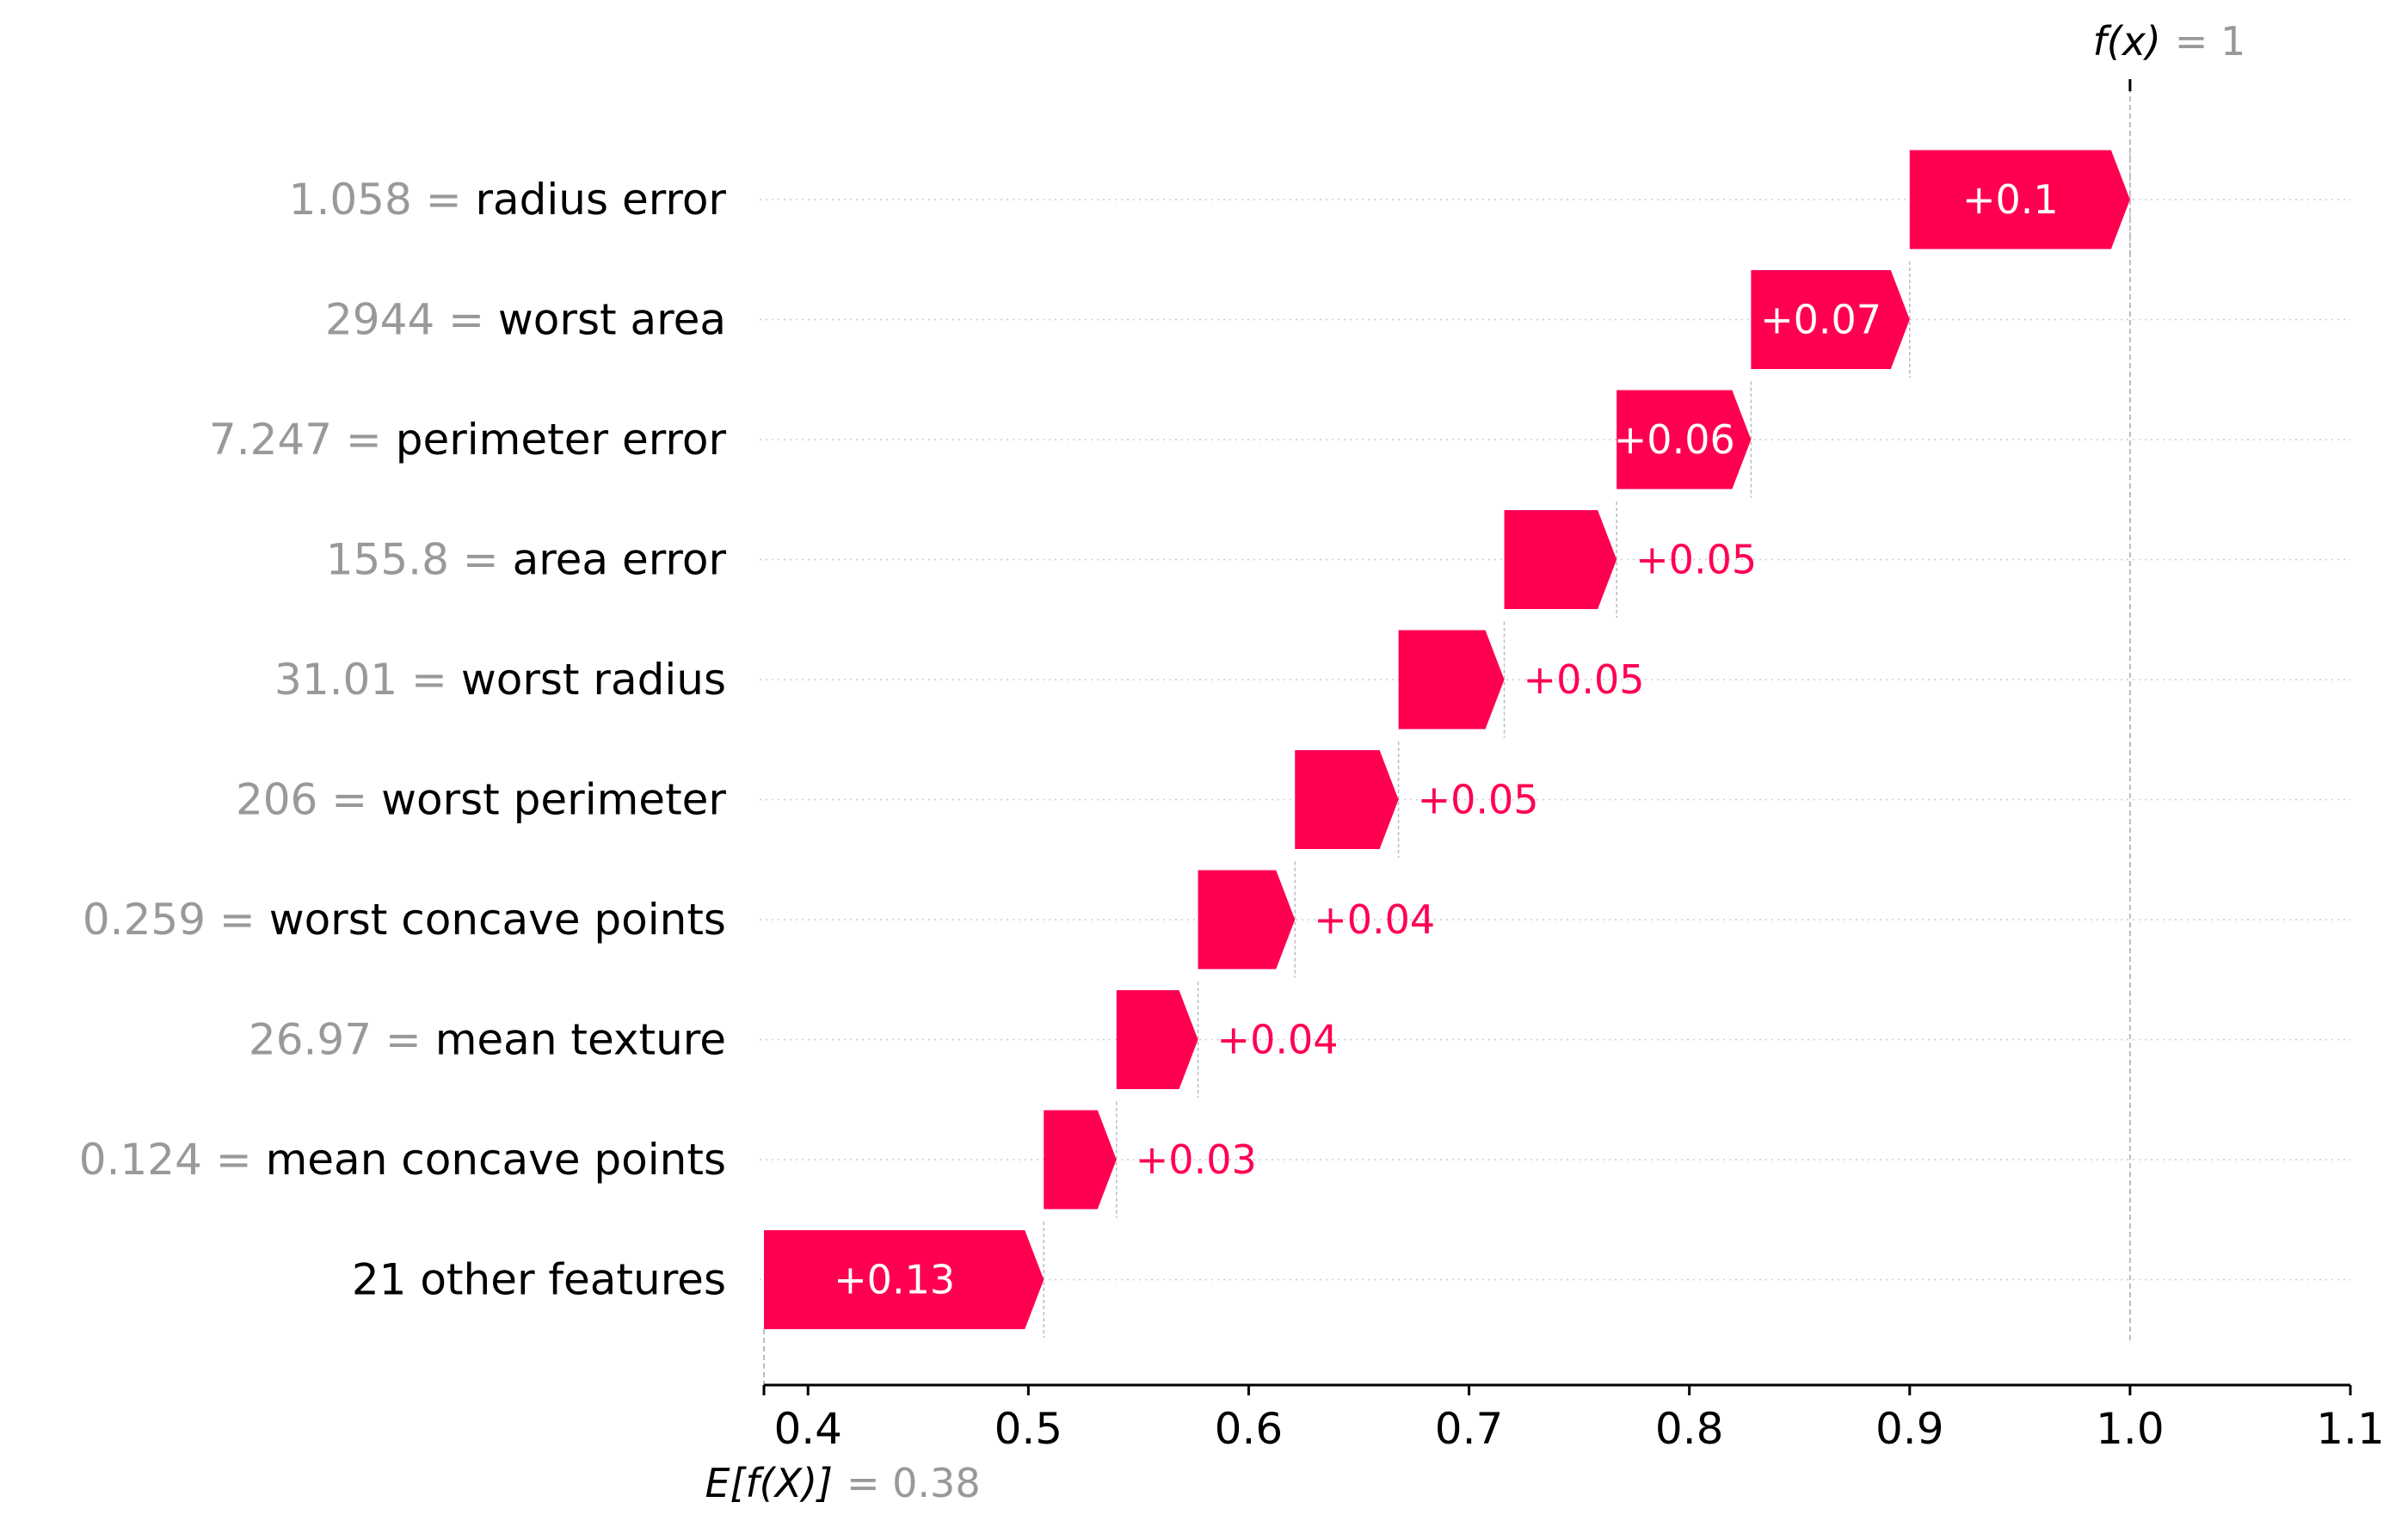 Image resolution: width=2408 pixels, height=1527 pixels. Describe the element at coordinates (1347, 799) in the screenshot. I see `bar-worst-perimeter` at that location.